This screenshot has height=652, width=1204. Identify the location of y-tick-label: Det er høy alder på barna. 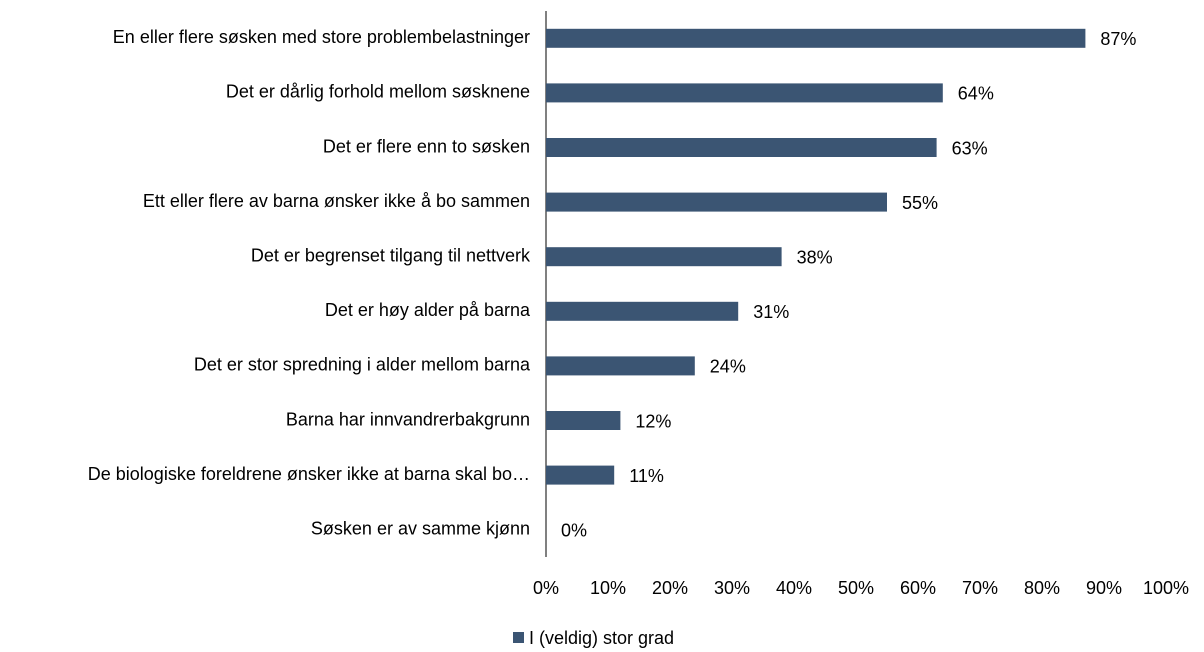
(428, 310).